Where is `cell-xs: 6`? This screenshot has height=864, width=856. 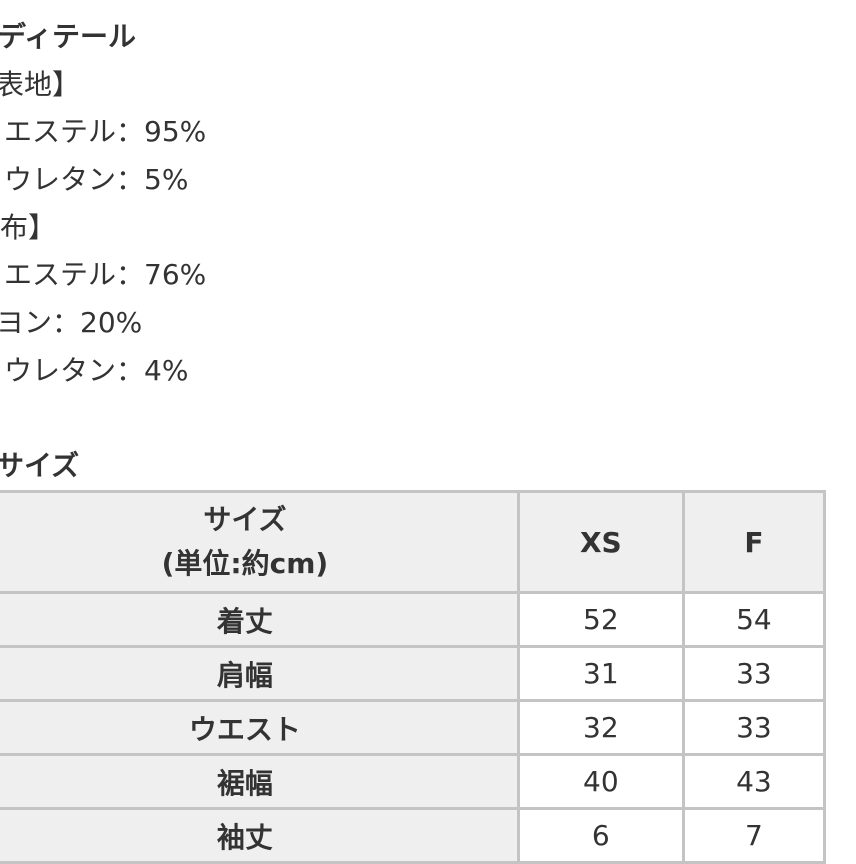
cell-xs: 6 is located at coordinates (600, 835).